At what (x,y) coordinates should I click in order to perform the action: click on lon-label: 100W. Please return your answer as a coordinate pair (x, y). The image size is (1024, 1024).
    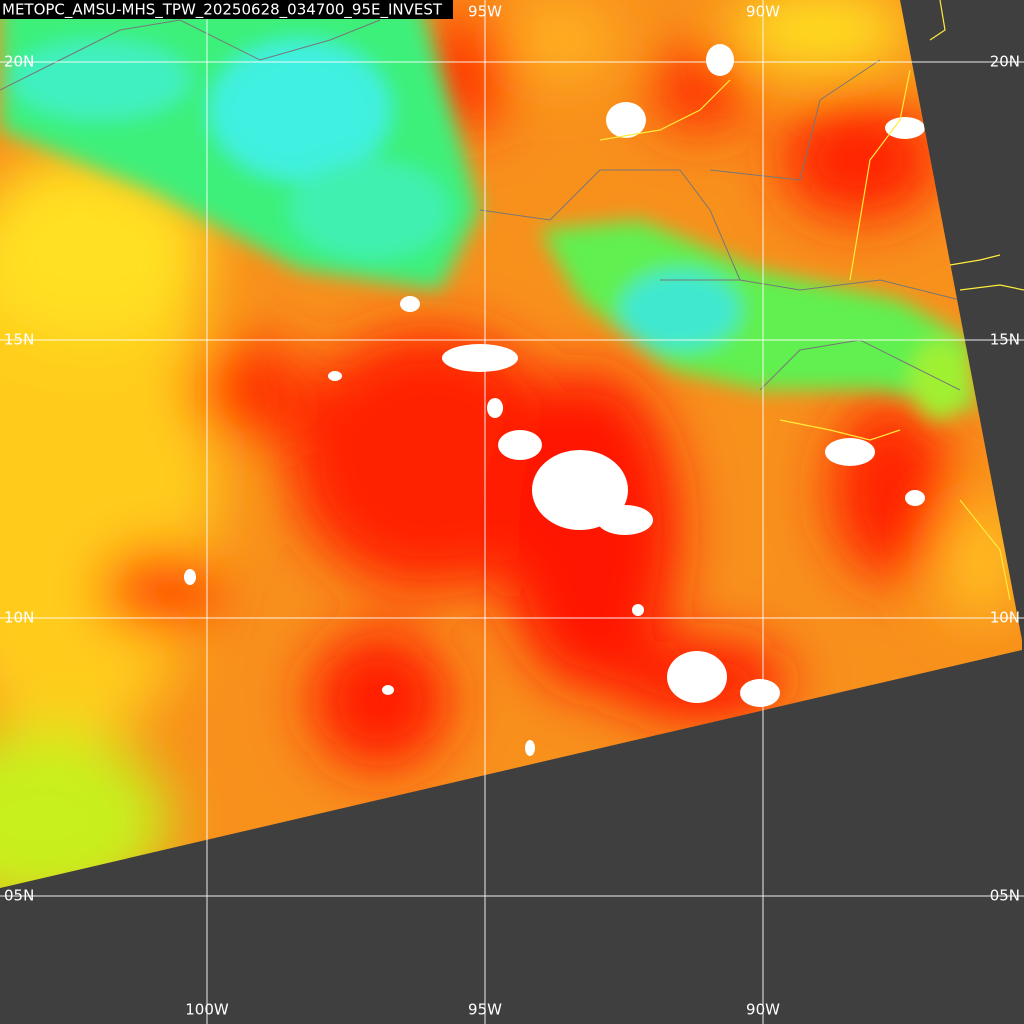
    Looking at the image, I should click on (207, 1010).